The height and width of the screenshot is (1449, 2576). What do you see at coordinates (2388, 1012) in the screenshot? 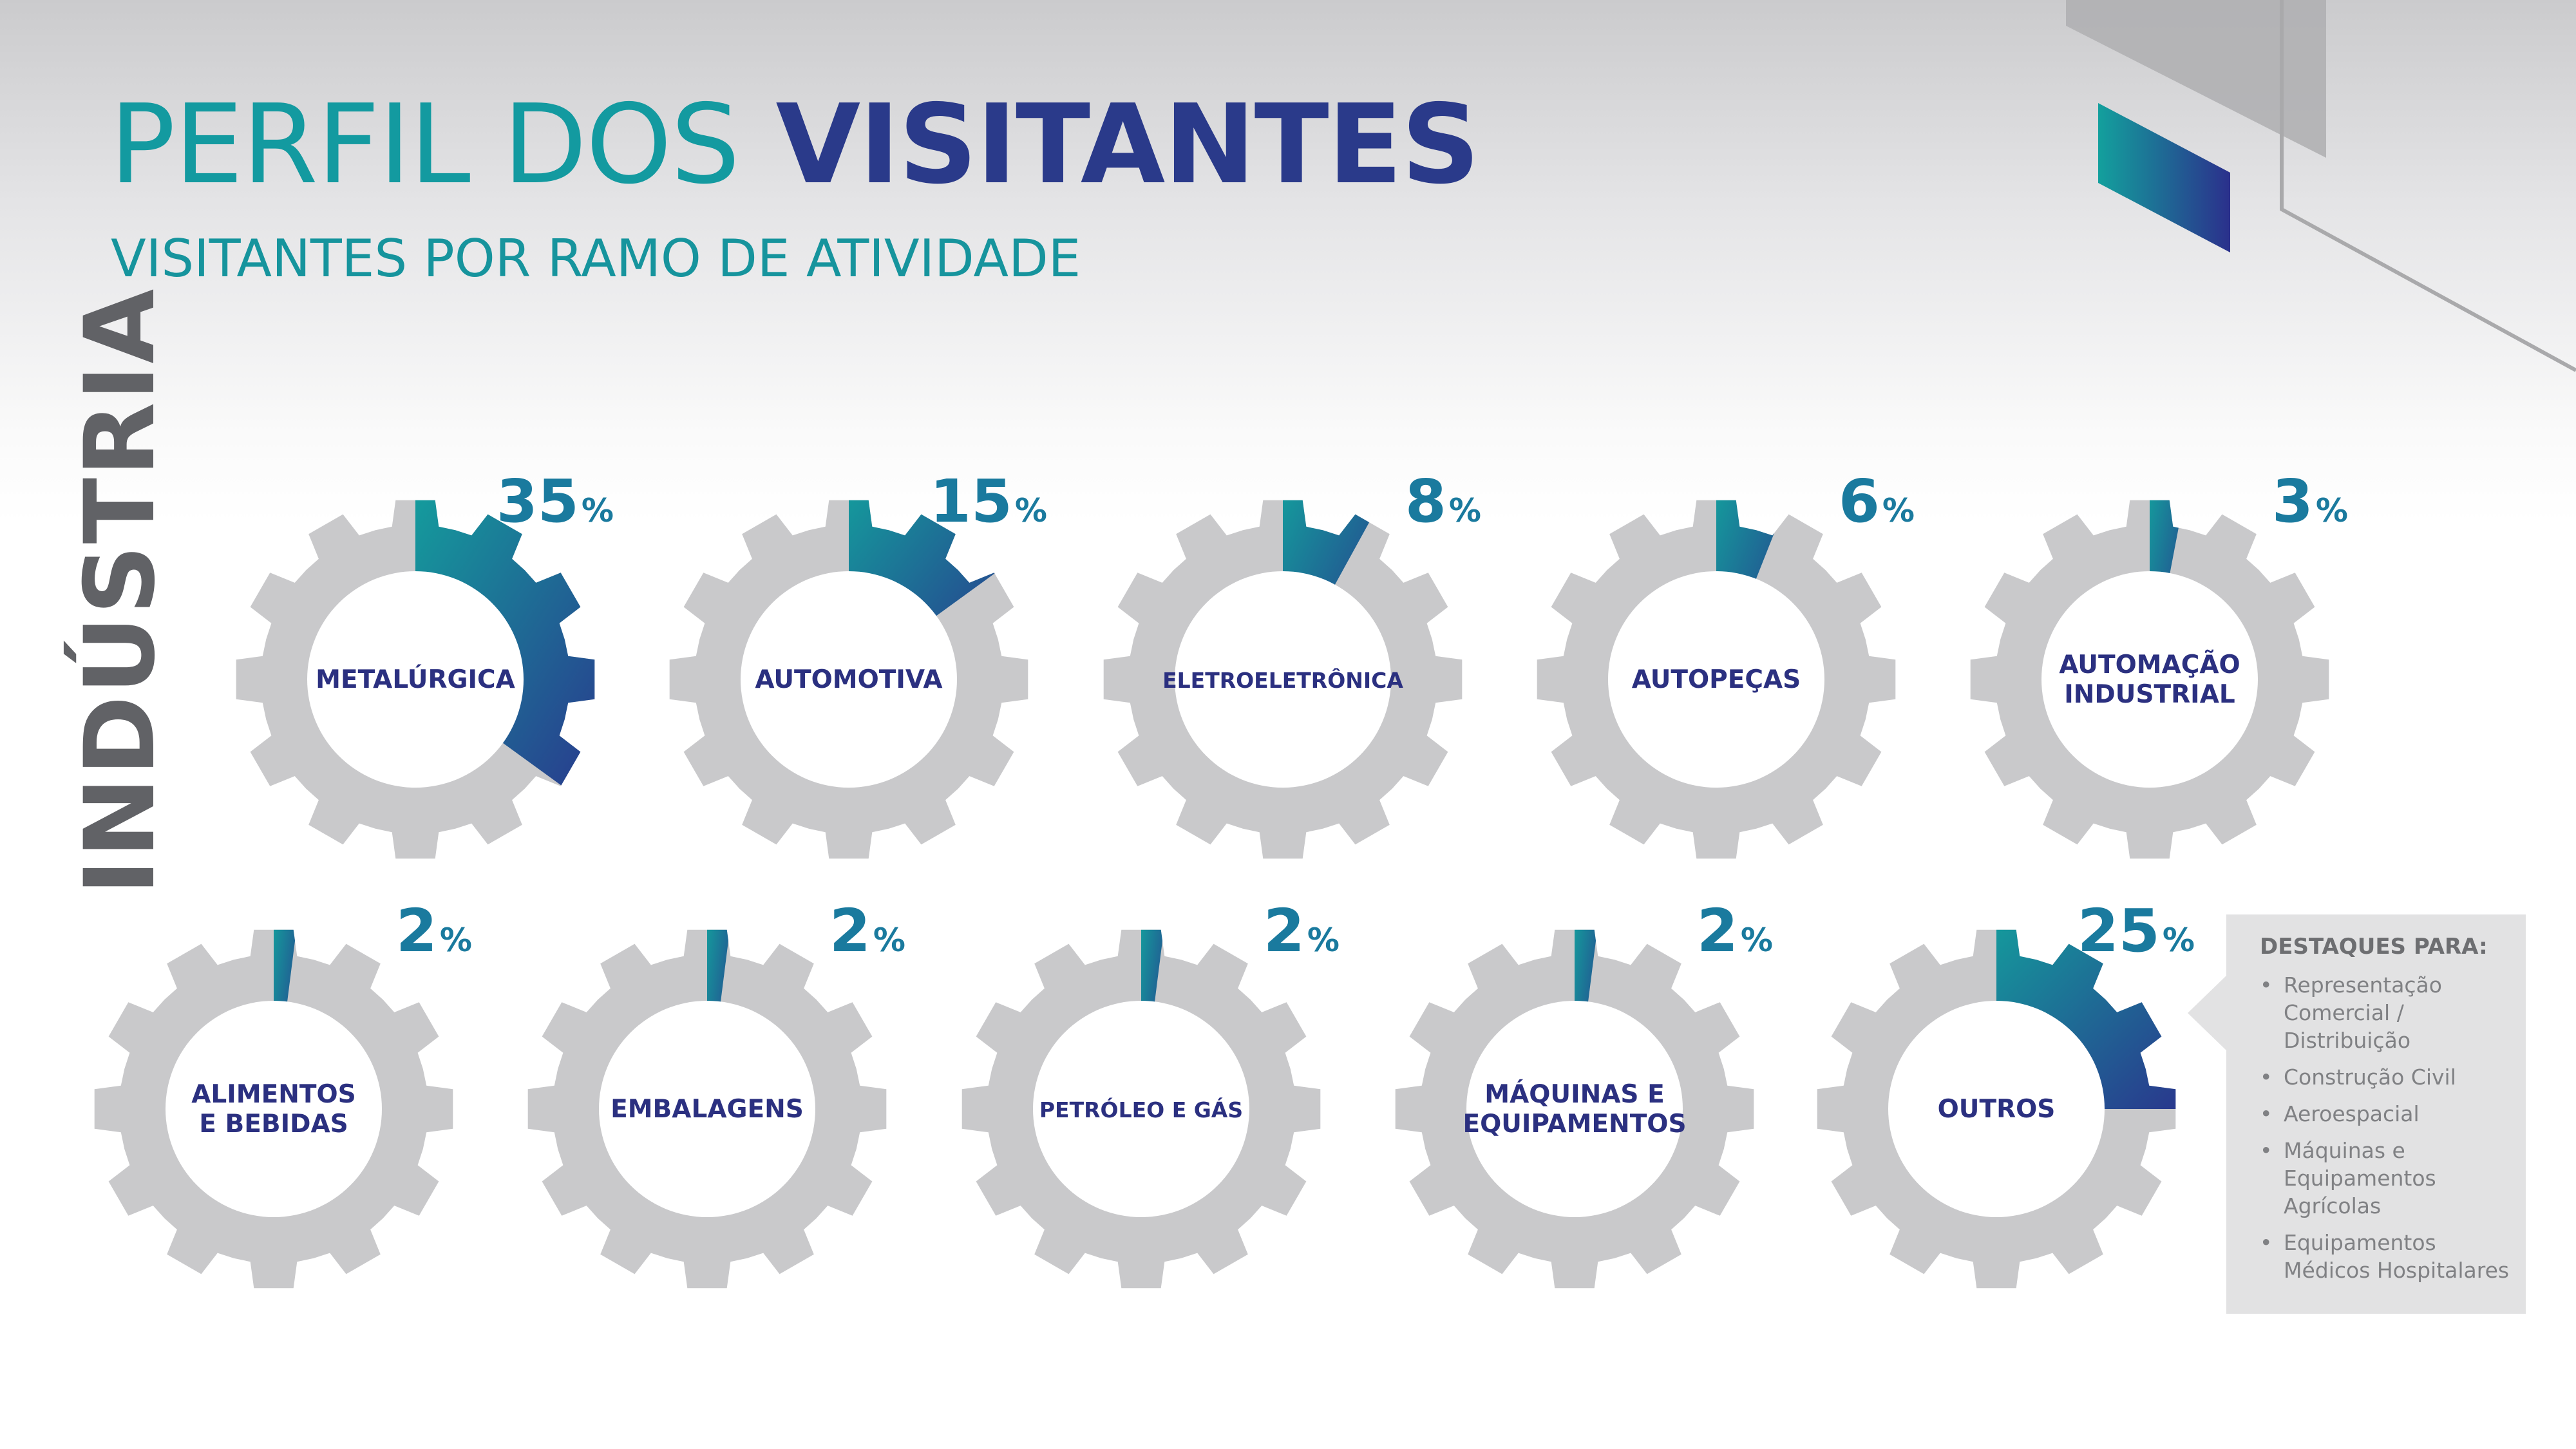
I see `highlight-item: Representação Comercial / Distribuição` at bounding box center [2388, 1012].